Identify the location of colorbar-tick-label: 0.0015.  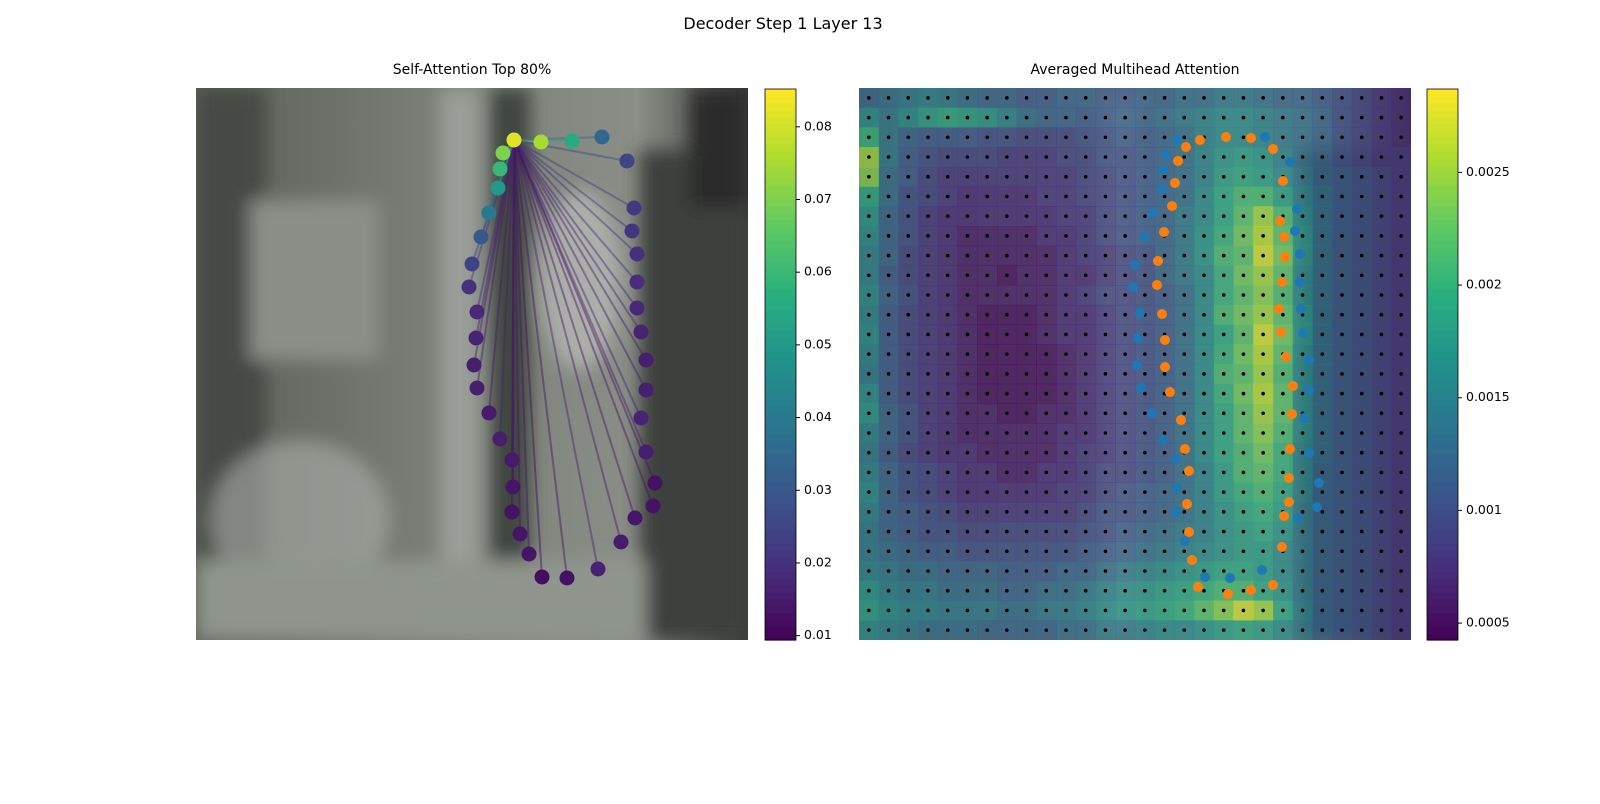
(1488, 396).